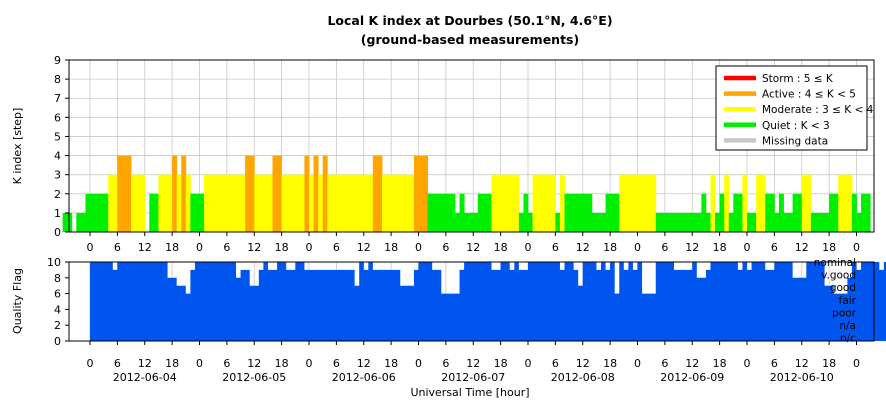 This screenshot has height=400, width=886. Describe the element at coordinates (61, 146) in the screenshot. I see `k-index-y-ticks: 0 1 2 3 4 5 6 7 8 9` at that location.